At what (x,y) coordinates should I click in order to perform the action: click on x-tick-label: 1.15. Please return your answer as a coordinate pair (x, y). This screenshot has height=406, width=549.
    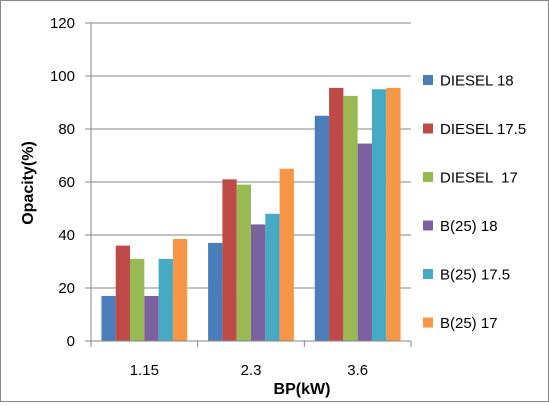
    Looking at the image, I should click on (144, 370).